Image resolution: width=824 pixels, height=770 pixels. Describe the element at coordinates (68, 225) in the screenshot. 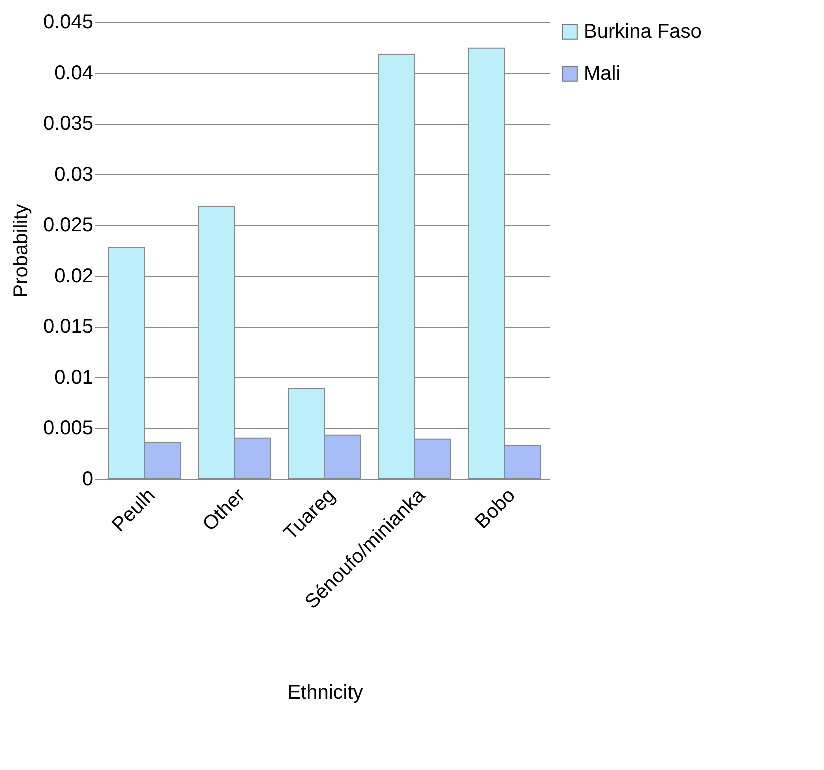

I see `y-tick-label: 0.025` at that location.